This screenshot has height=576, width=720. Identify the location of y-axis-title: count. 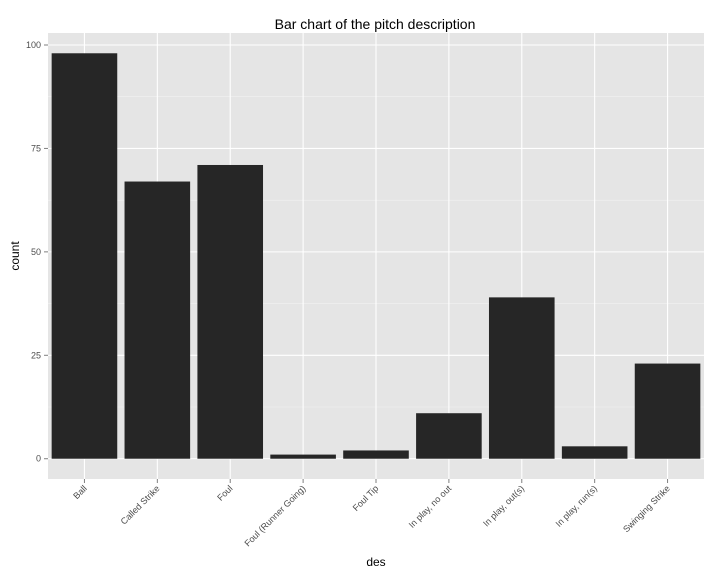
(15, 256).